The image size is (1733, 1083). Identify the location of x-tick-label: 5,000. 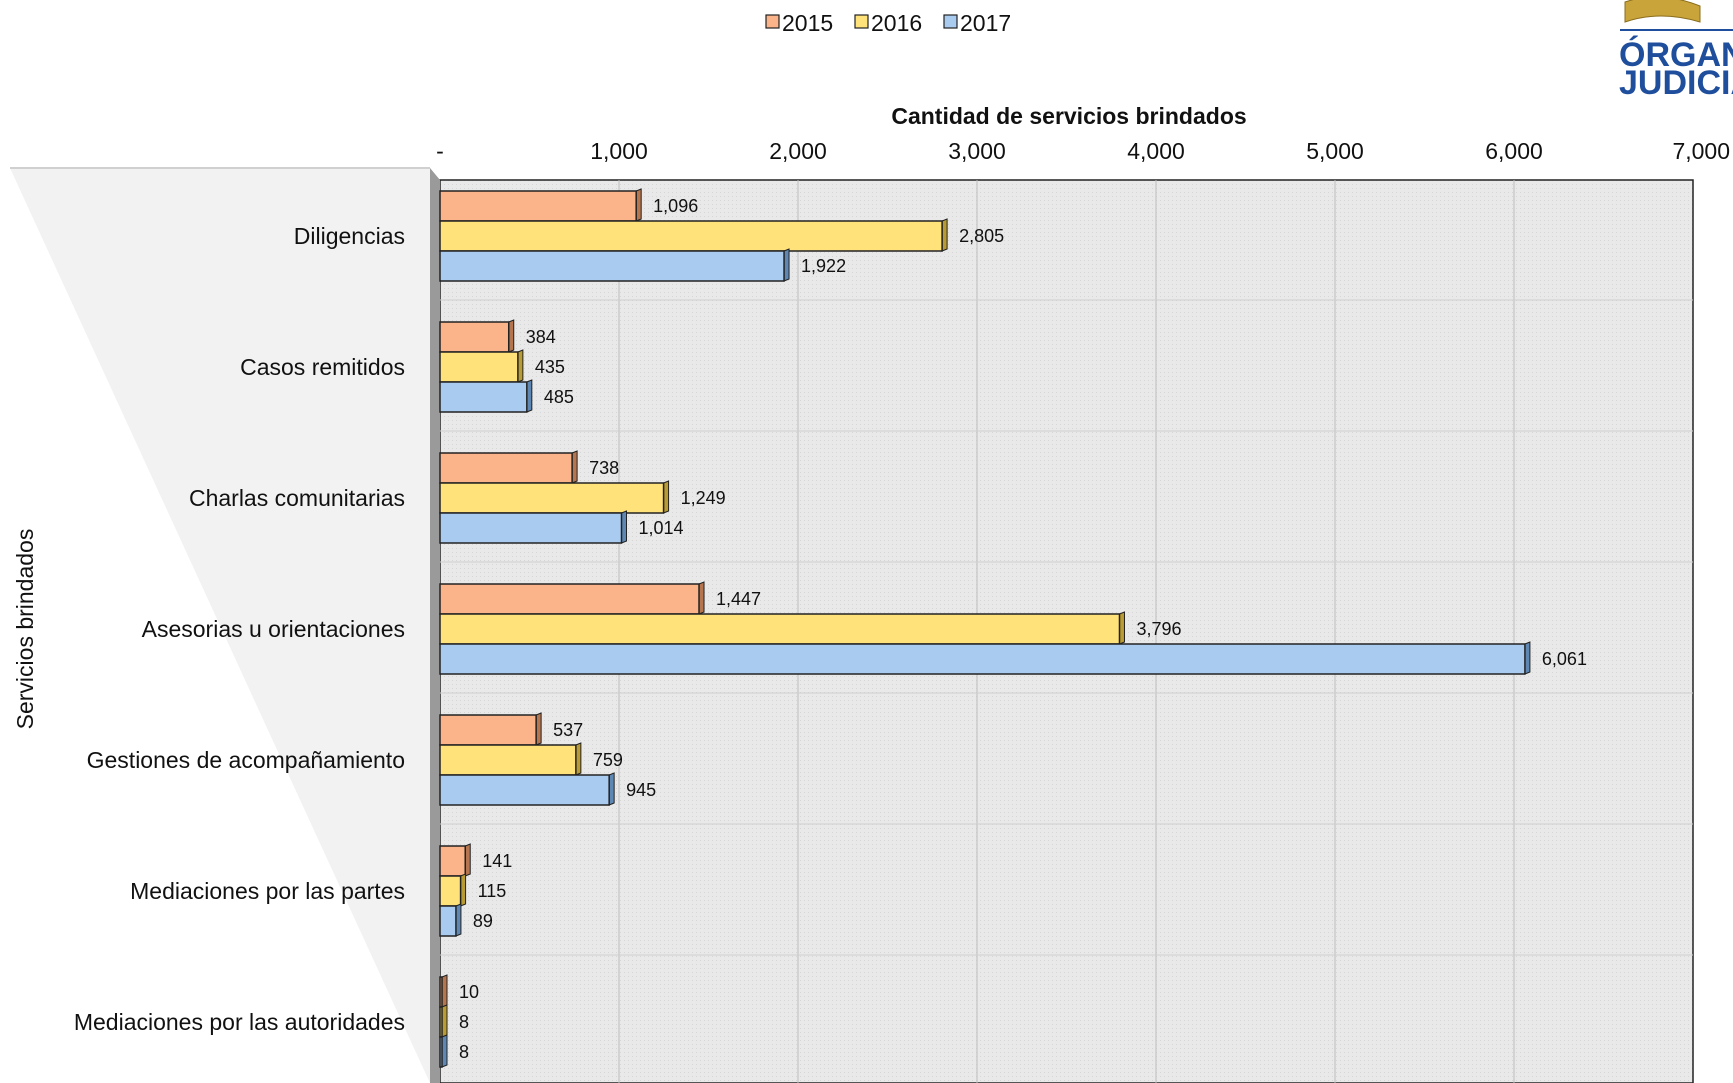
(1335, 151).